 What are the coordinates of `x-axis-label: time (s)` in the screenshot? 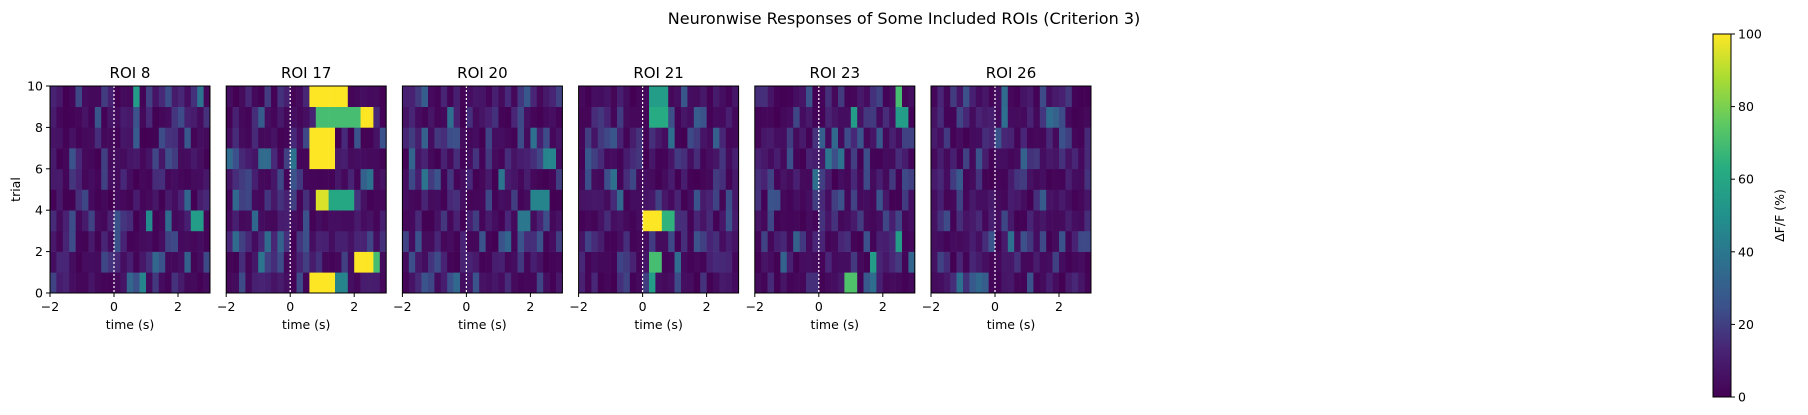 It's located at (658, 324).